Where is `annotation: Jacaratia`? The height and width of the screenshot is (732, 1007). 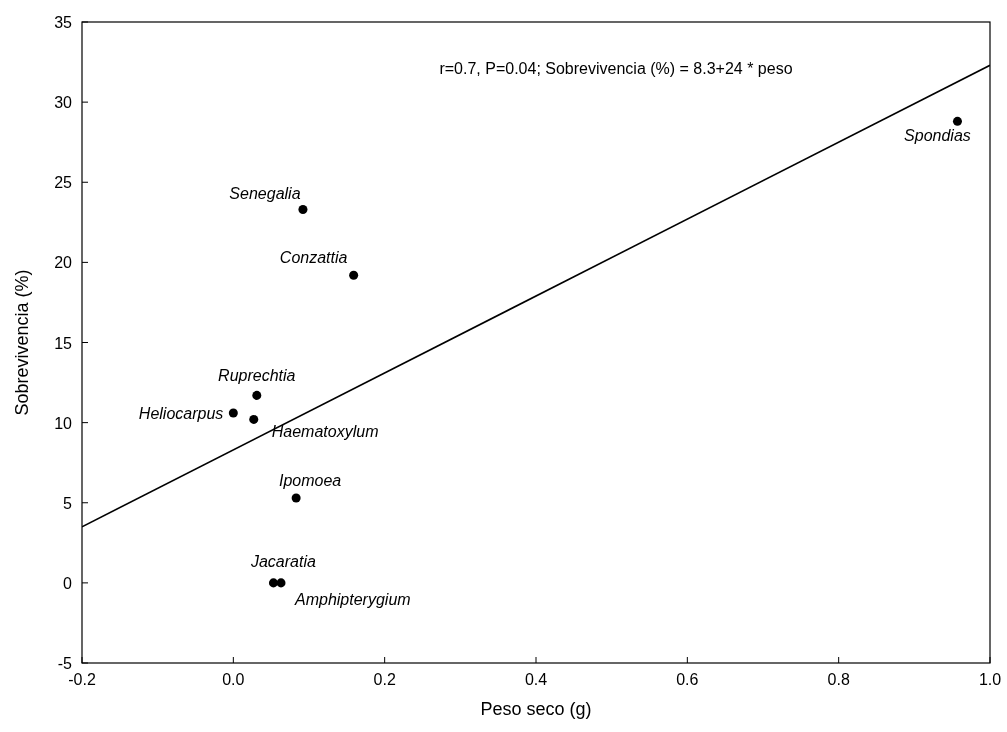
annotation: Jacaratia is located at coordinates (282, 561).